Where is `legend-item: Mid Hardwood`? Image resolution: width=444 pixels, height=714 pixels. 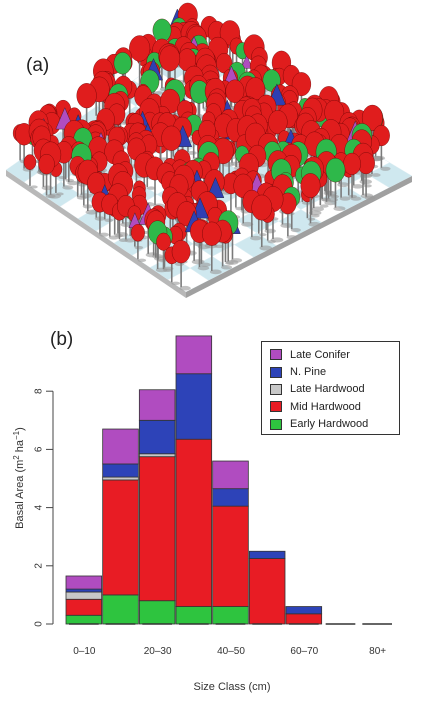
legend-item: Mid Hardwood is located at coordinates (334, 406).